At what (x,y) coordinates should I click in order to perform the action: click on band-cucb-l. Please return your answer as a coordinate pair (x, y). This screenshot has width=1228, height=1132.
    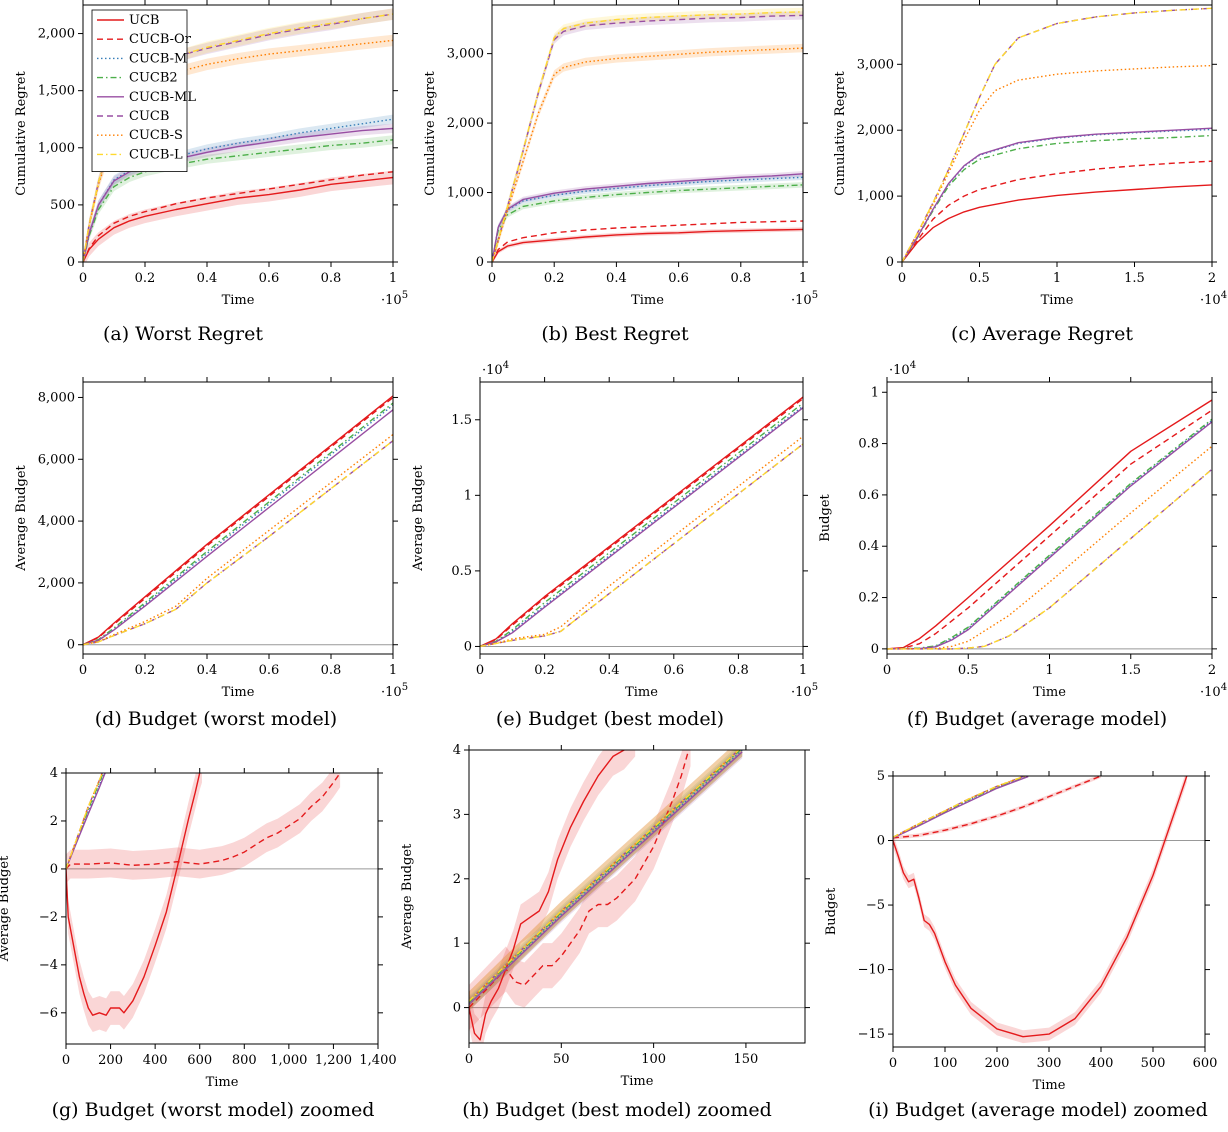
    Looking at the image, I should click on (606, 880).